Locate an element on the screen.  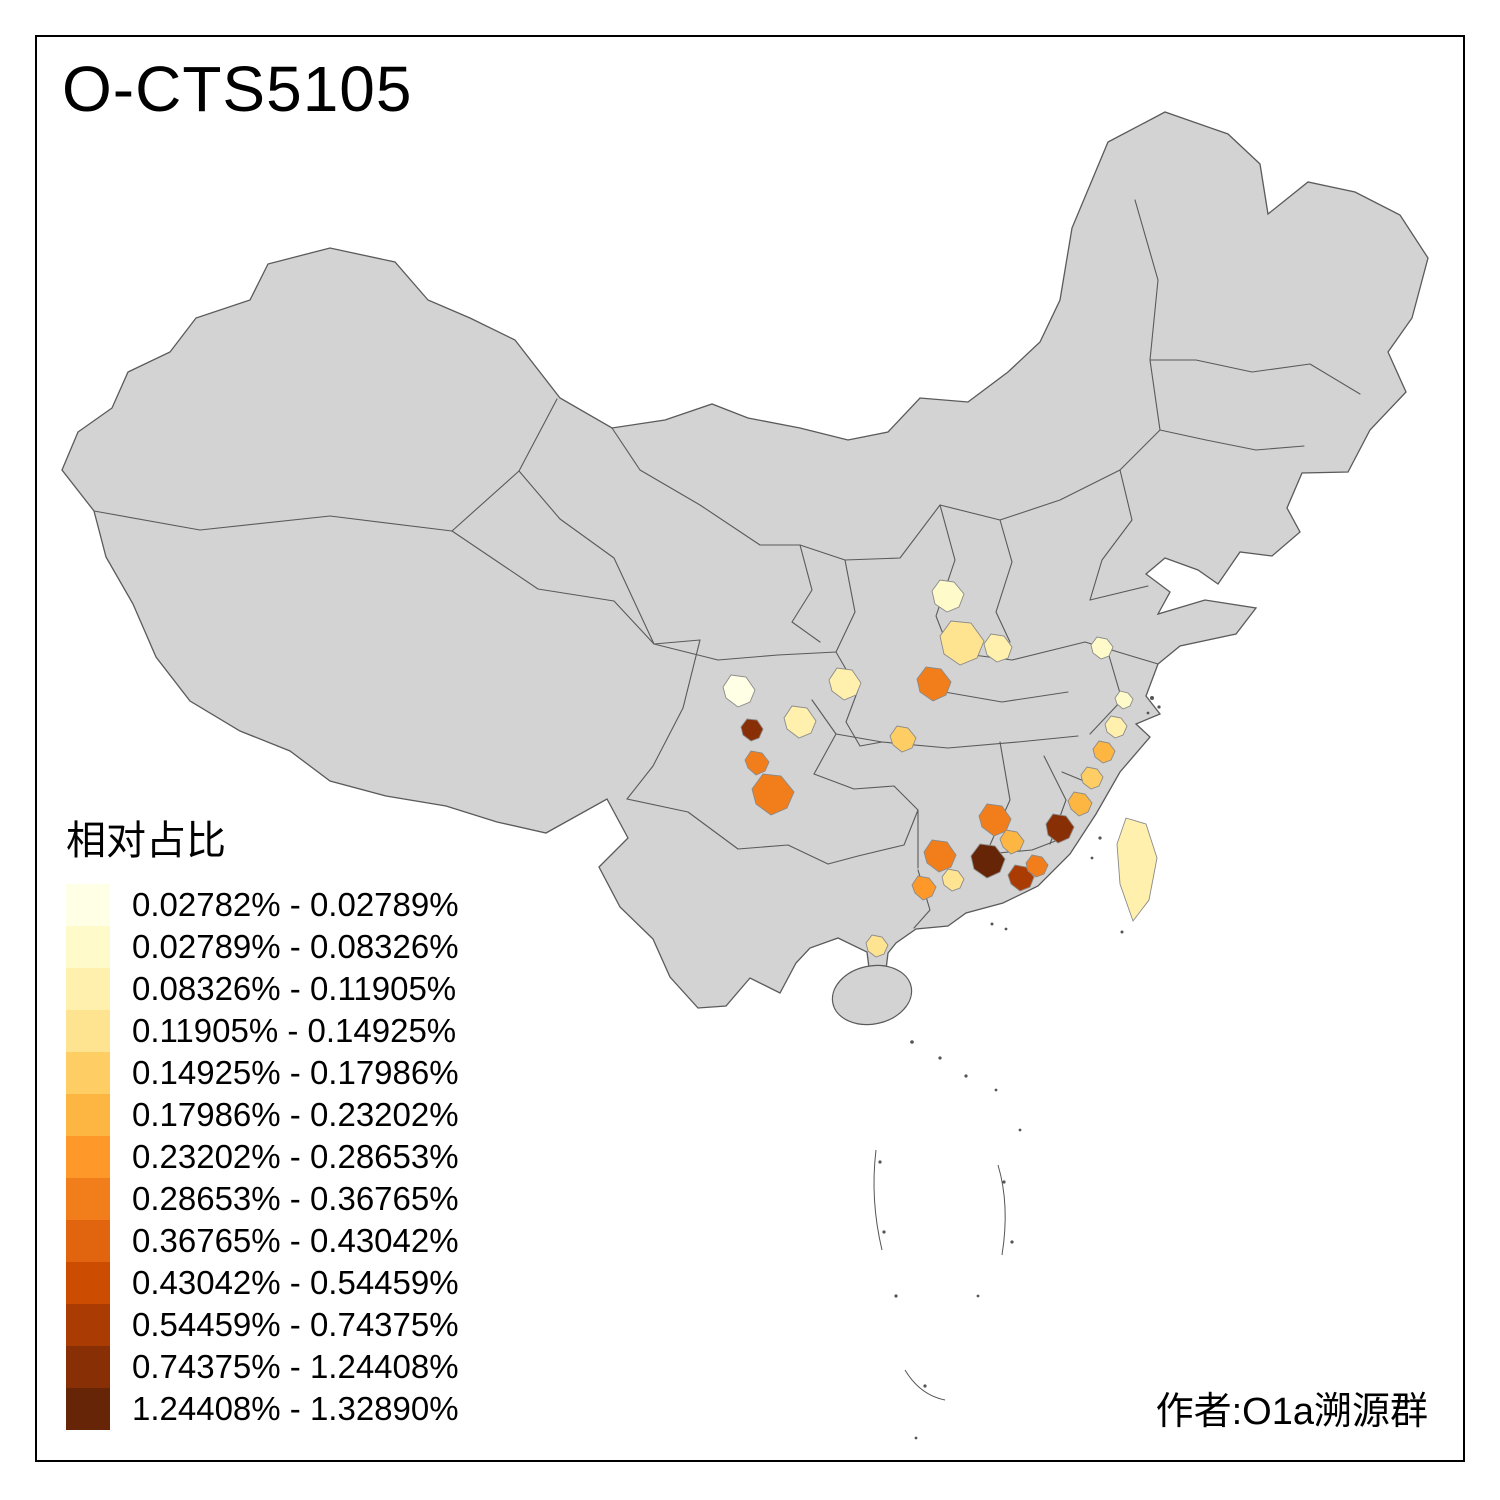
island-specks is located at coordinates (1019, 1068).